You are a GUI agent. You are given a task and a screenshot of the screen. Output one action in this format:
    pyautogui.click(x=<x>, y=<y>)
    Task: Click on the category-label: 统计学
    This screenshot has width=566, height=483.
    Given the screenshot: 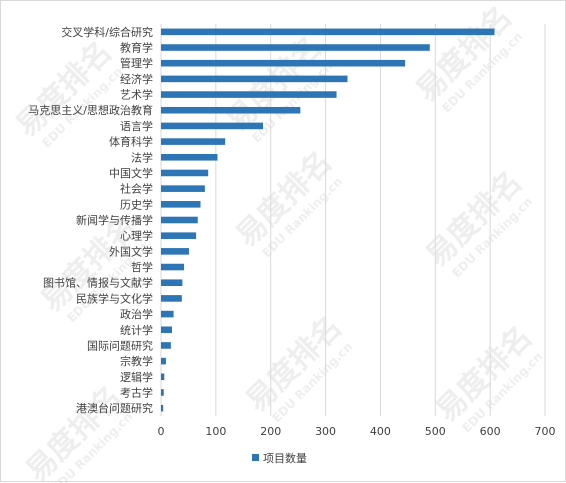 What is the action you would take?
    pyautogui.click(x=136, y=330)
    